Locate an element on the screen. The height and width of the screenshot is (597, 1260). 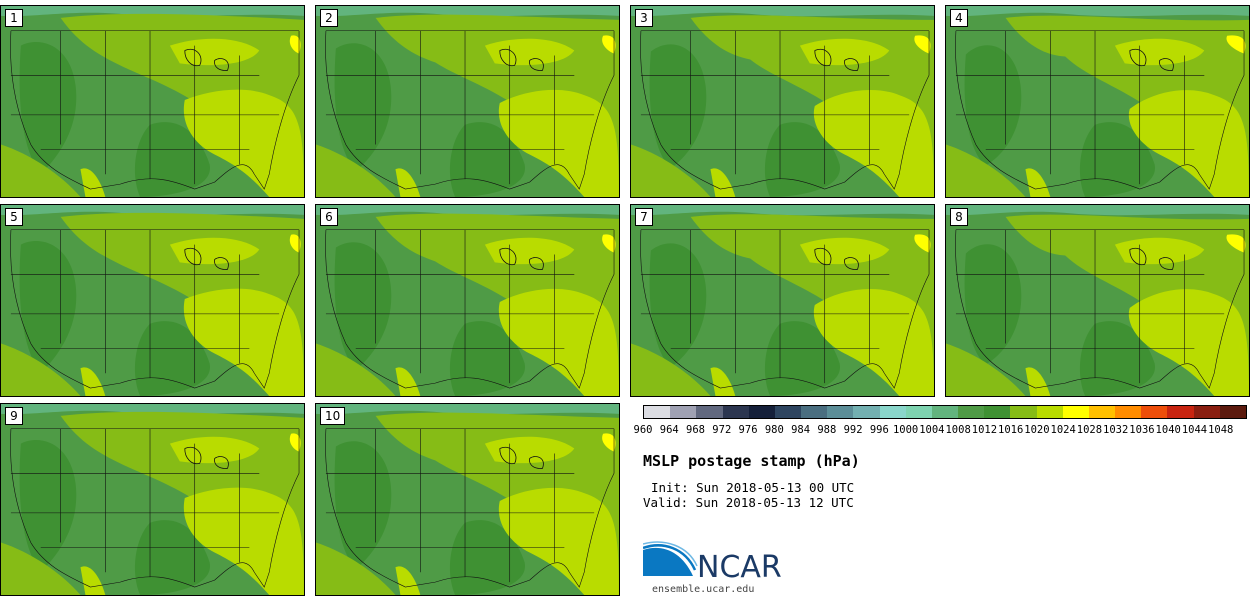
member-panel-9: 9 is located at coordinates (152, 499).